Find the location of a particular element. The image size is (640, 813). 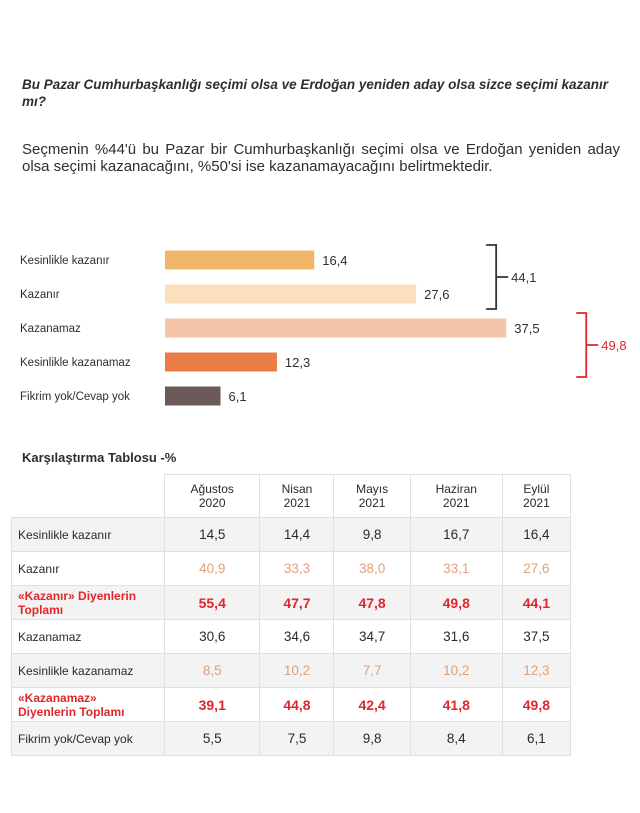

bar-category-label: Kesinlikle kazanamaz is located at coordinates (75, 363).